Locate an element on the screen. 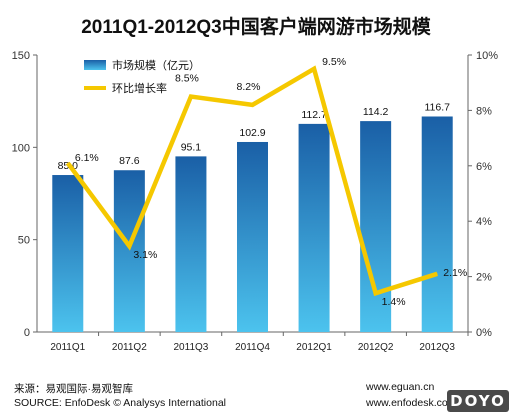 The image size is (513, 416). bar-2011Q2 is located at coordinates (129, 251).